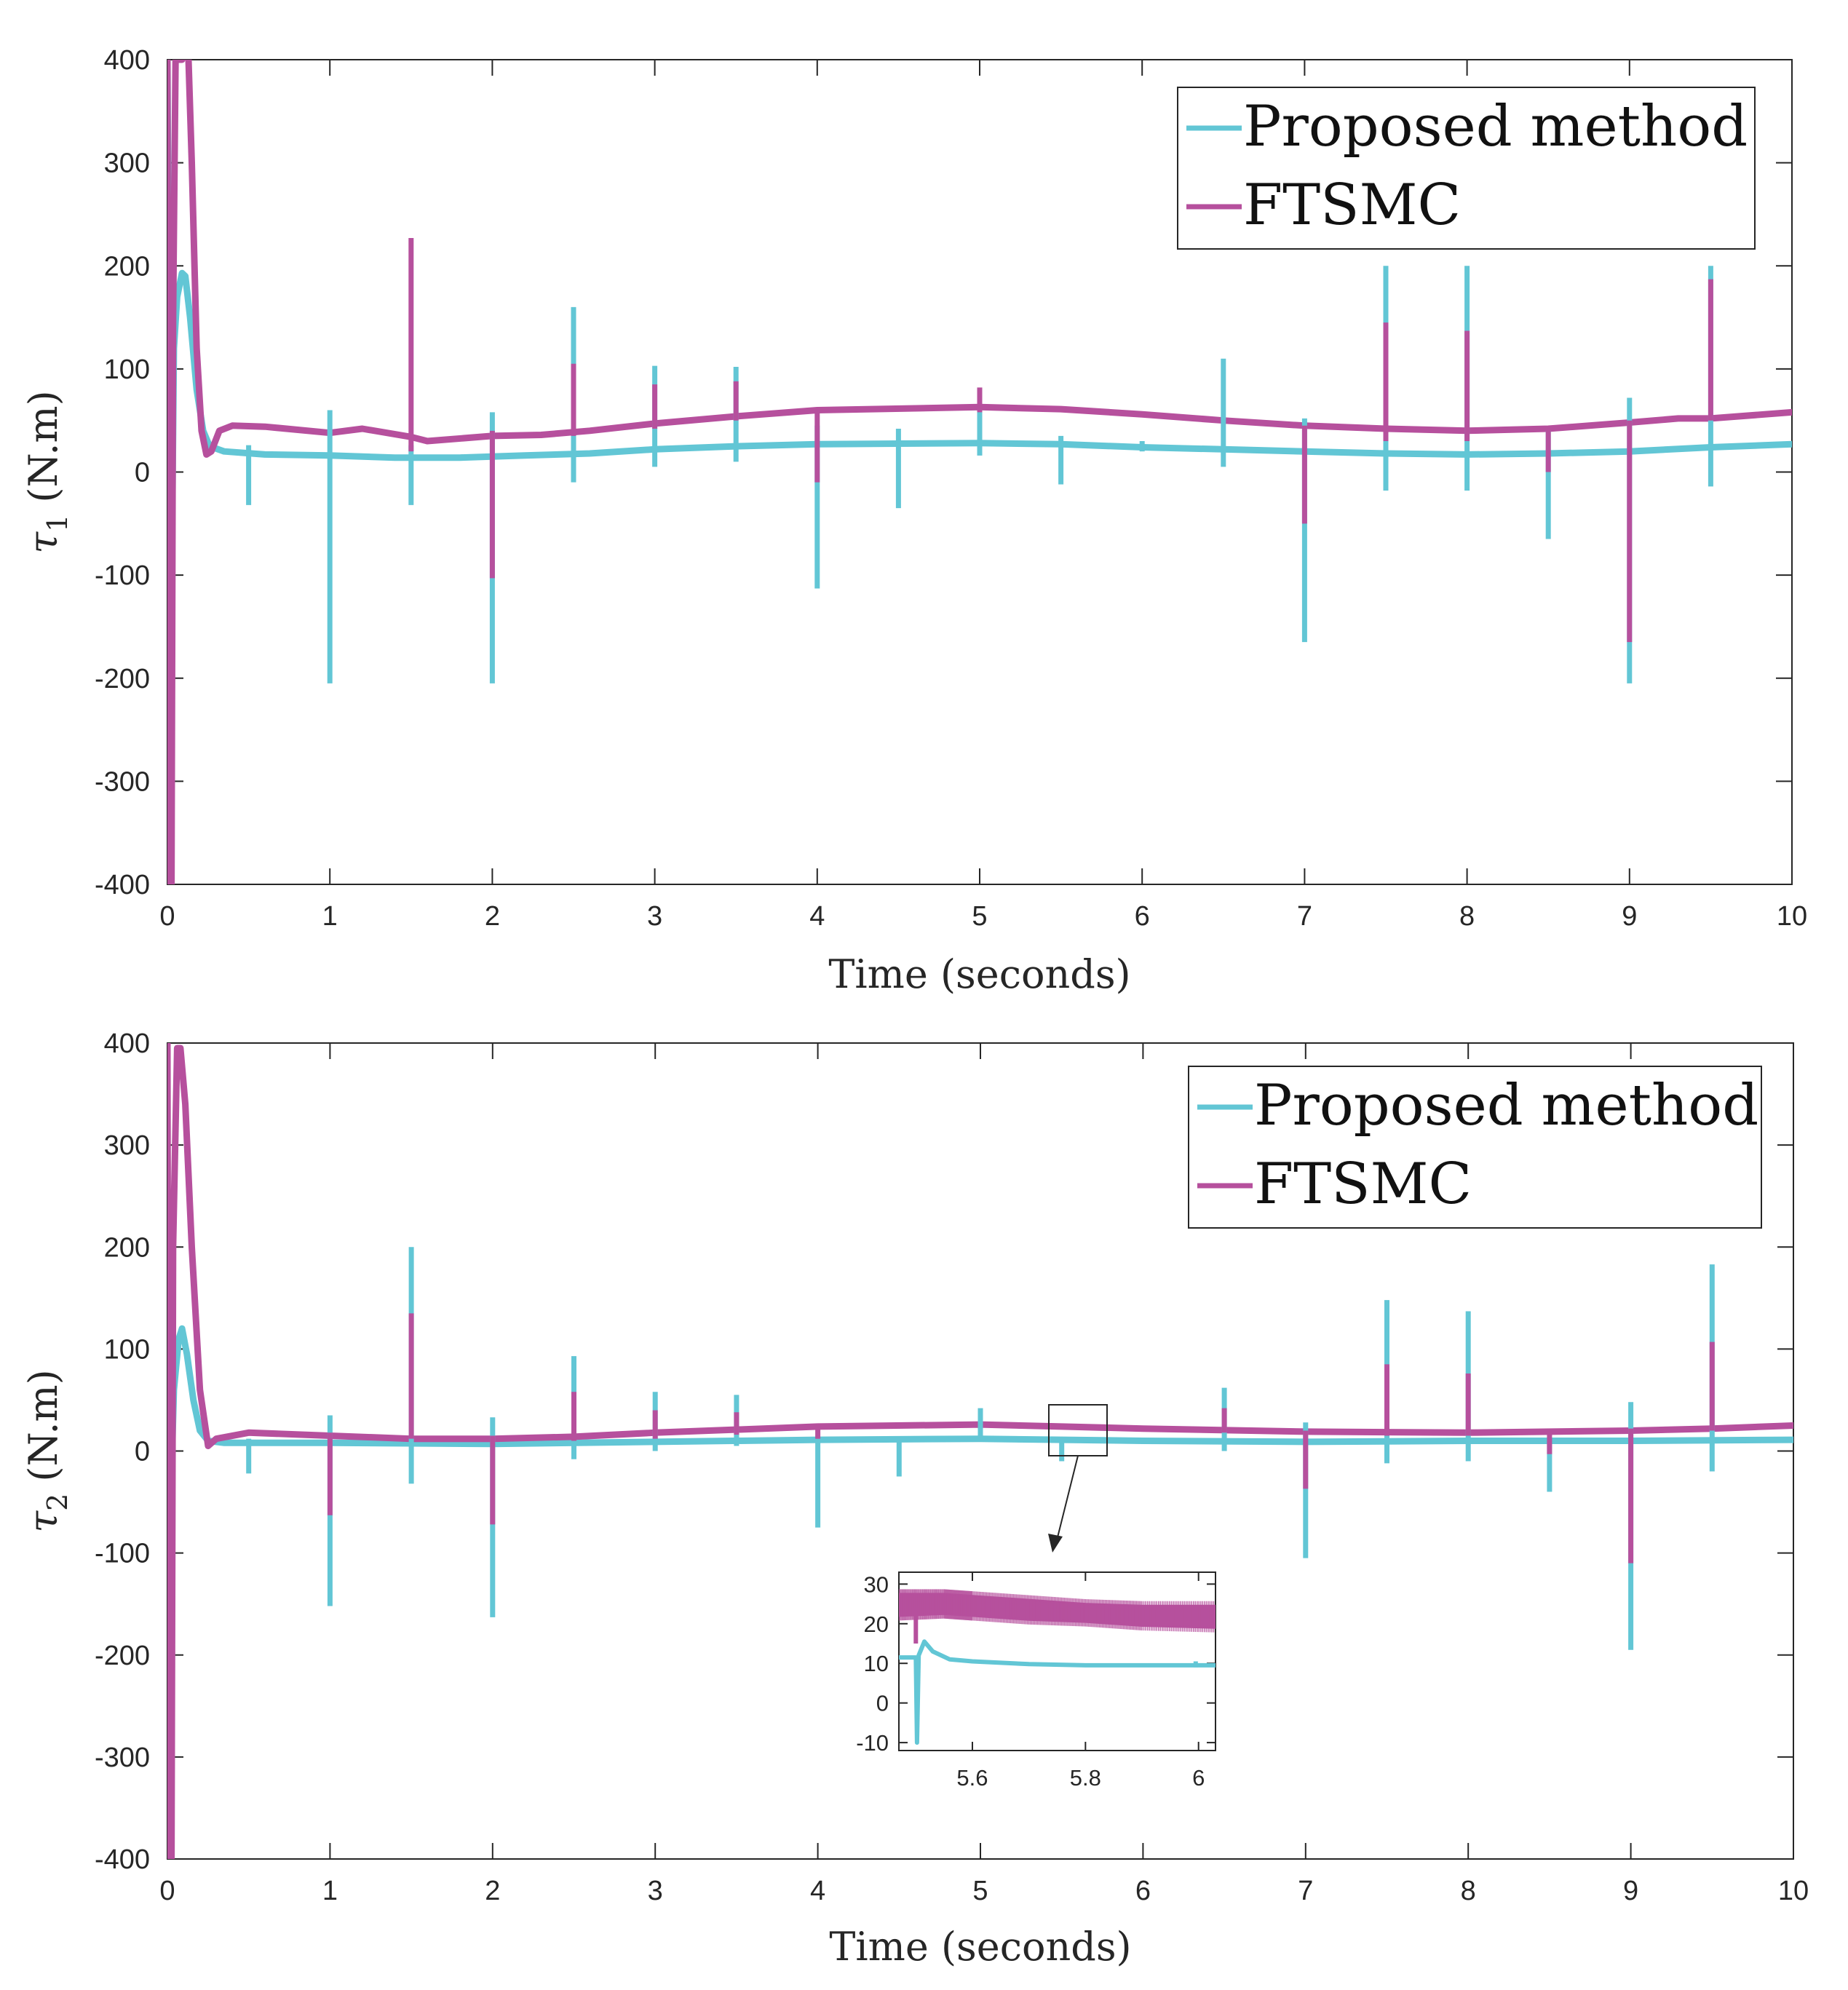 This screenshot has width=1848, height=1990. I want to click on y-axis-subscript: 1, so click(57, 523).